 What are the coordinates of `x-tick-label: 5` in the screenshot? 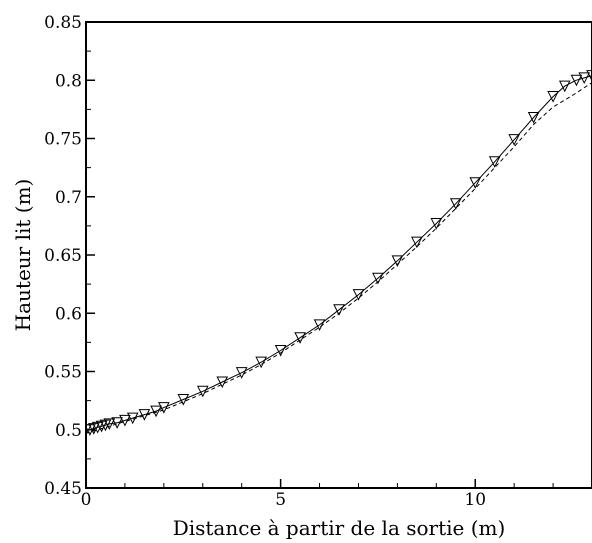 It's located at (280, 500).